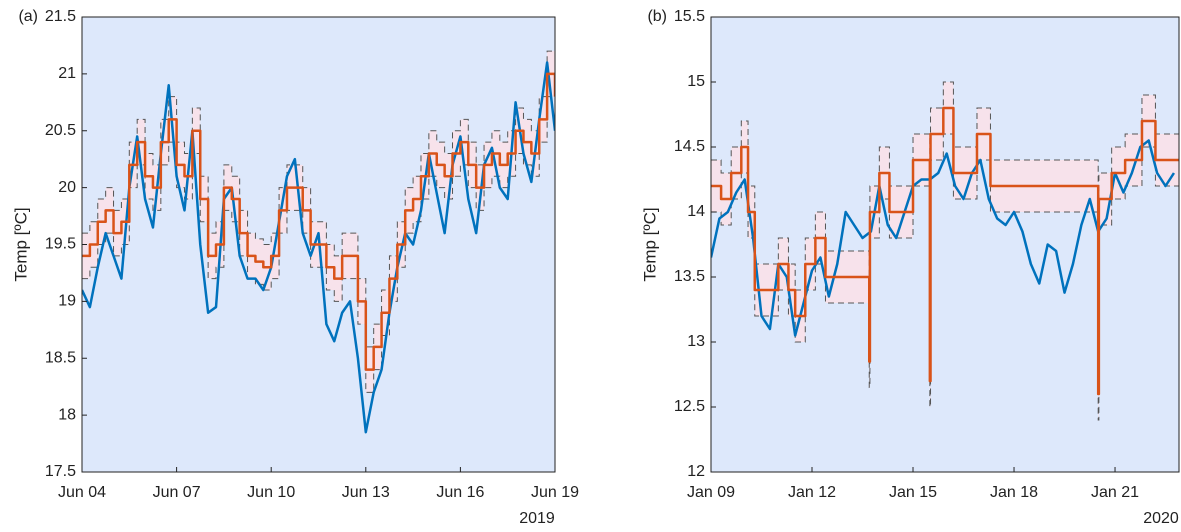 The image size is (1181, 532). I want to click on year-label: 2019, so click(537, 518).